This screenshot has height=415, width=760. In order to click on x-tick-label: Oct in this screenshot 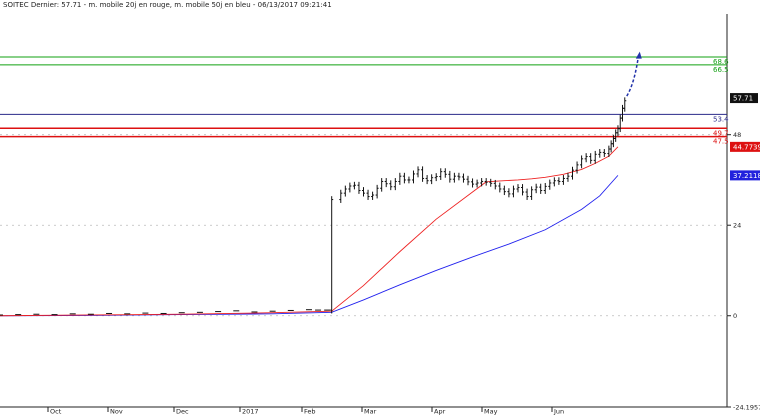, I will do `click(56, 411)`.